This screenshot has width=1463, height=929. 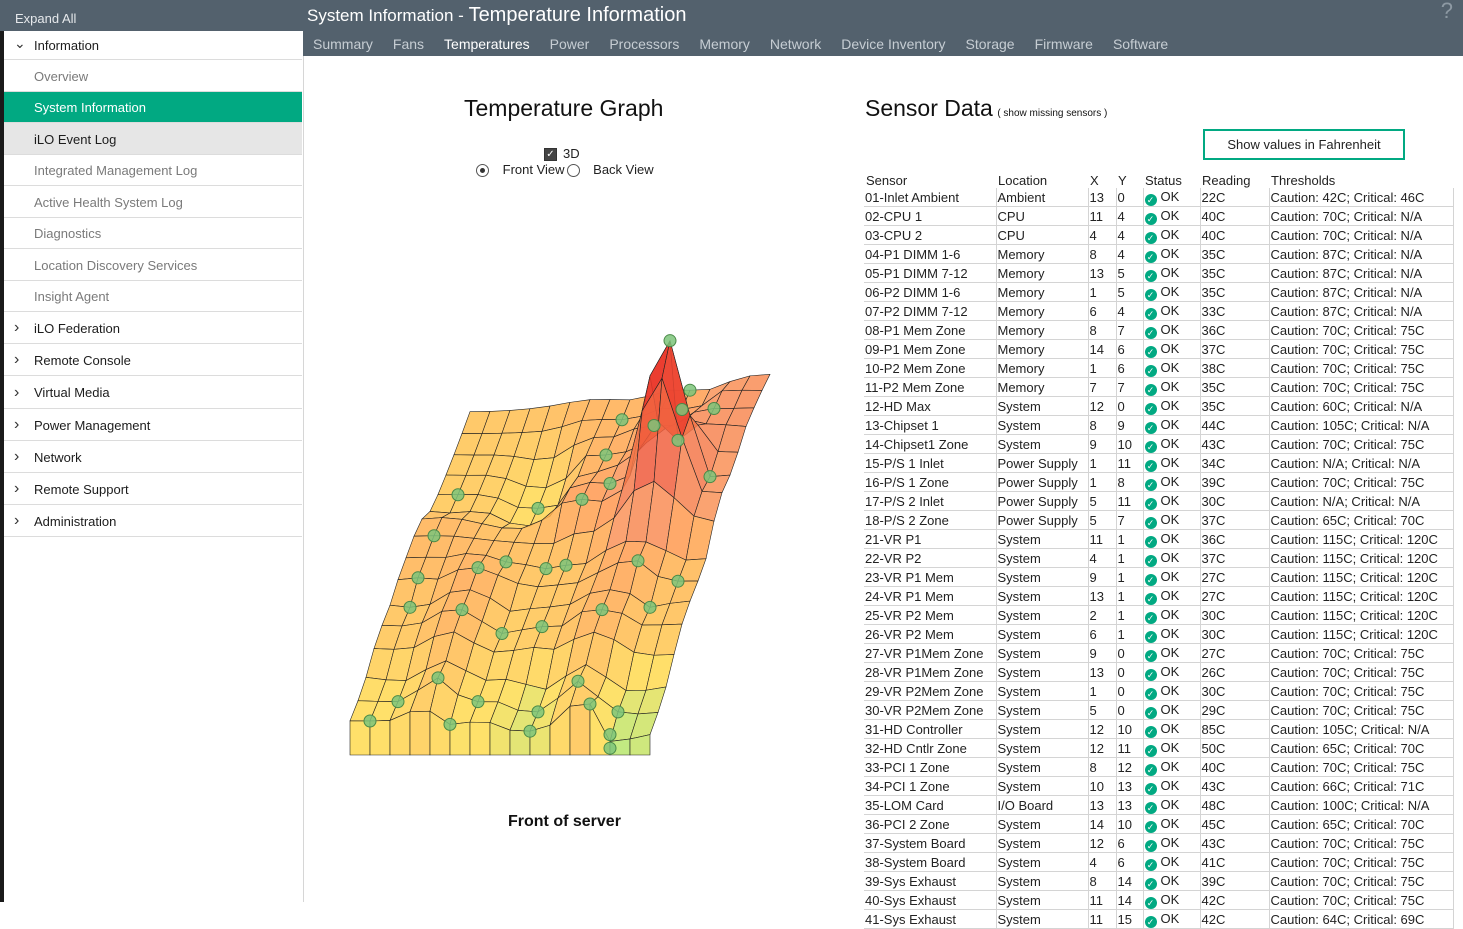 What do you see at coordinates (566, 565) in the screenshot?
I see `sensor-point-08-p1-mem-zone` at bounding box center [566, 565].